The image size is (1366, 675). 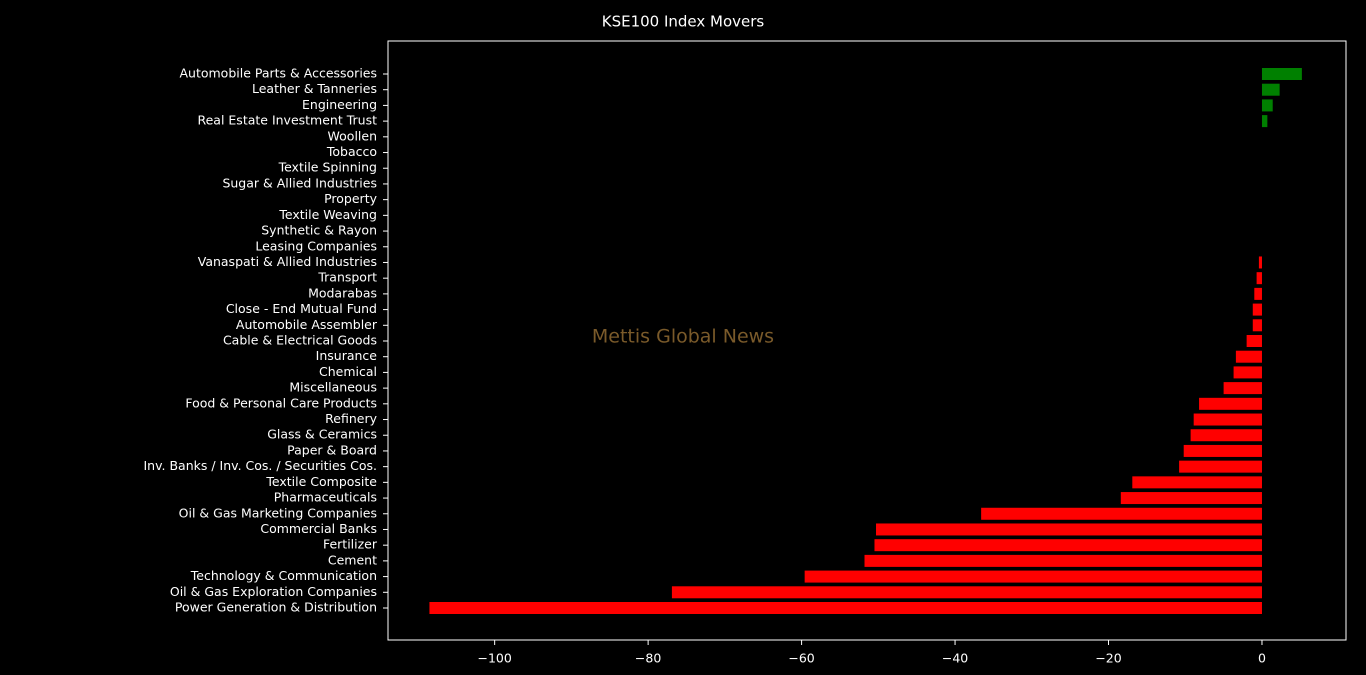 I want to click on y-tick-label: Vanaspati & Allied Industries, so click(x=287, y=261).